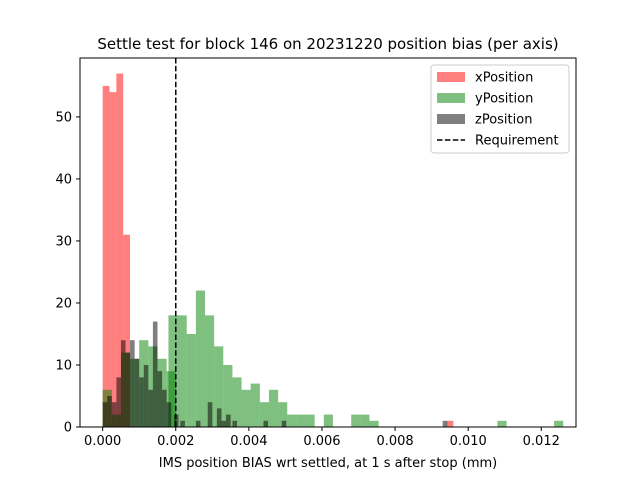 The width and height of the screenshot is (640, 480). What do you see at coordinates (67, 273) in the screenshot?
I see `y-axis: 0 10 20 30 40 50` at bounding box center [67, 273].